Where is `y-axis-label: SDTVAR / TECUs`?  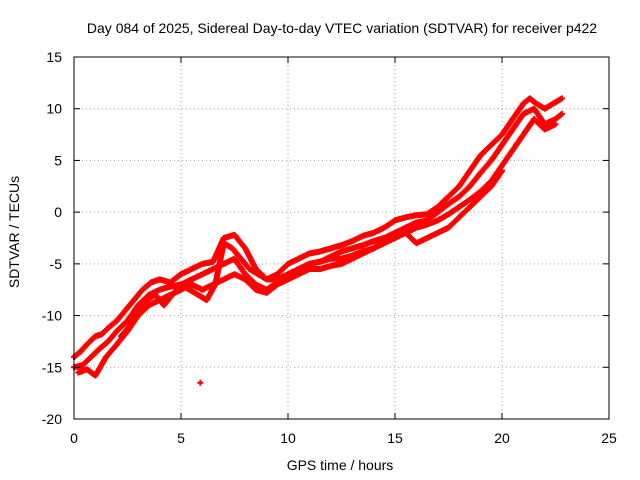
y-axis-label: SDTVAR / TECUs is located at coordinates (14, 232).